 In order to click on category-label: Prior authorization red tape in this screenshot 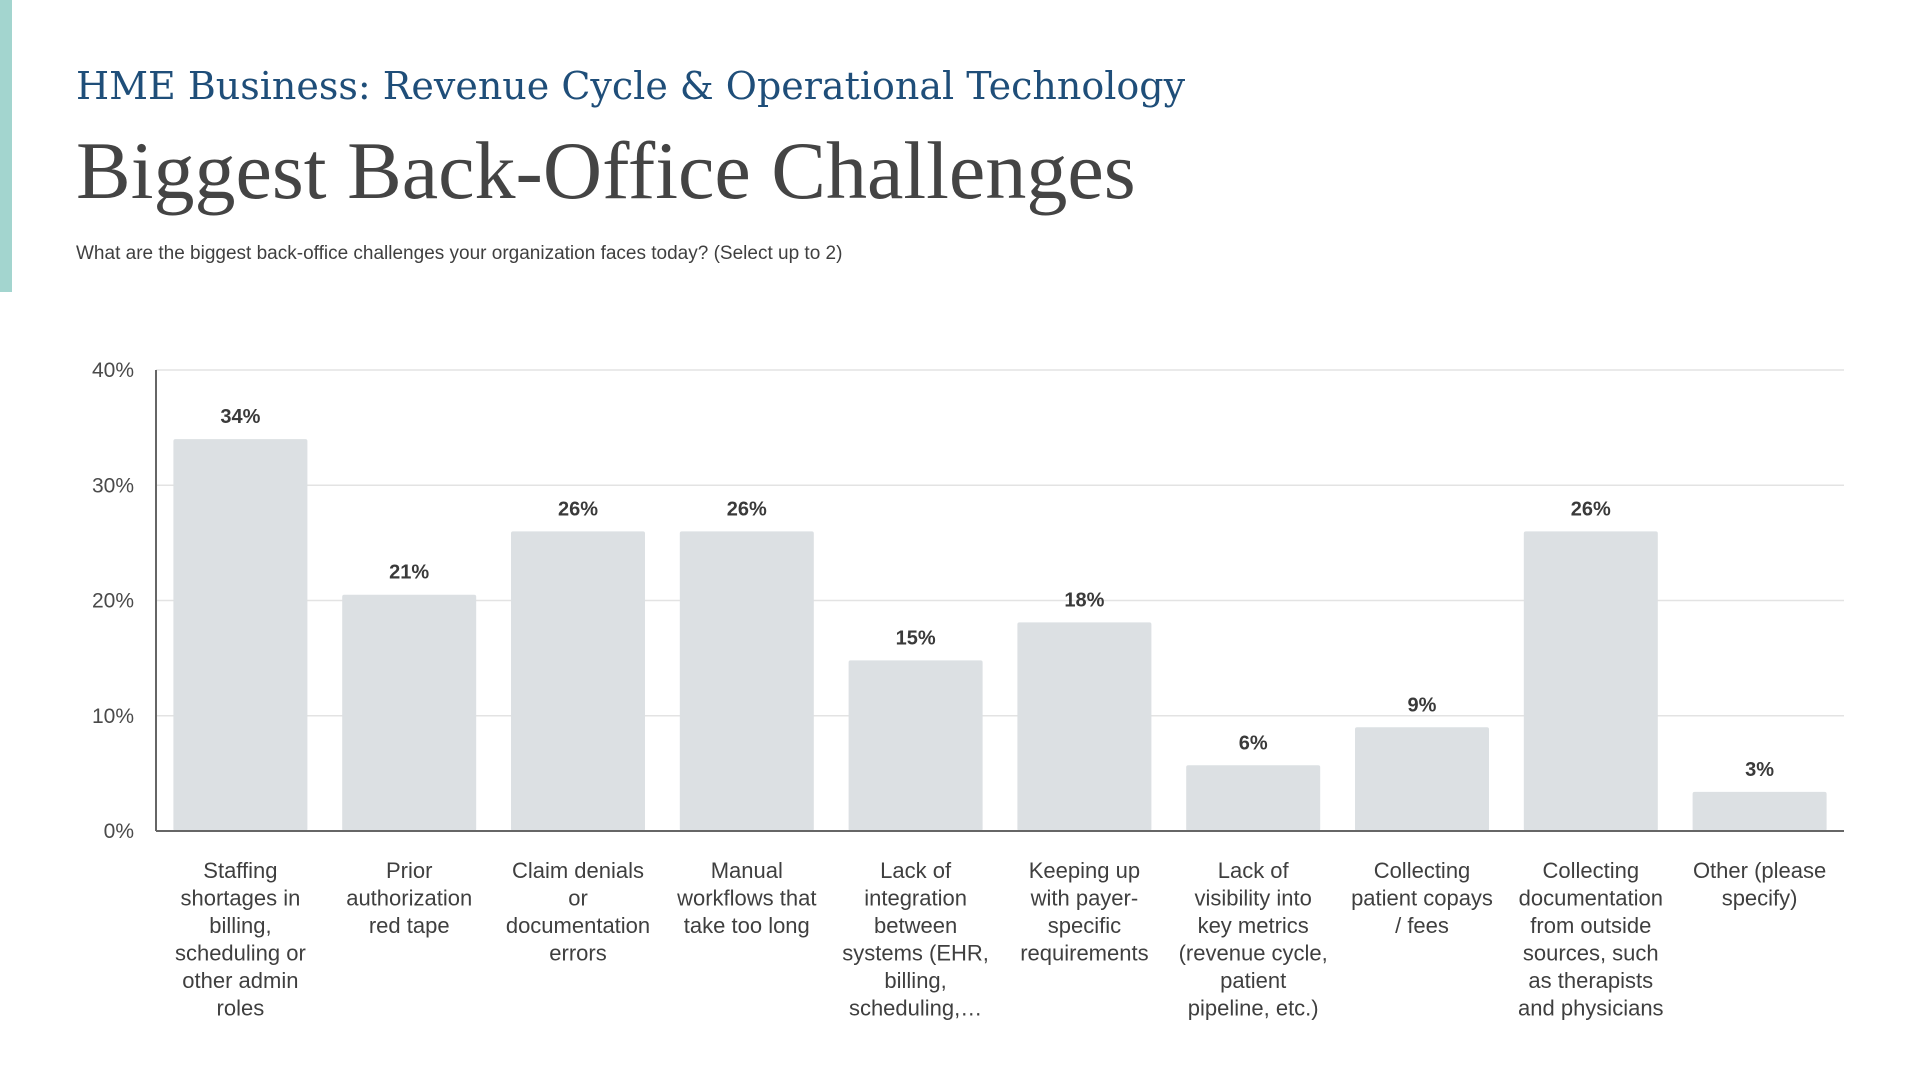, I will do `click(409, 898)`.